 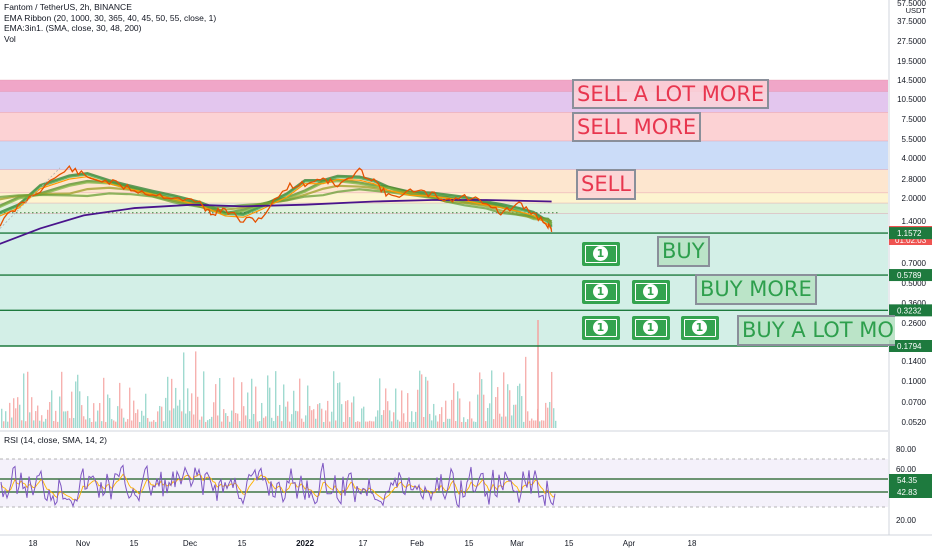 What do you see at coordinates (83, 543) in the screenshot?
I see `time-axis-tick: Nov` at bounding box center [83, 543].